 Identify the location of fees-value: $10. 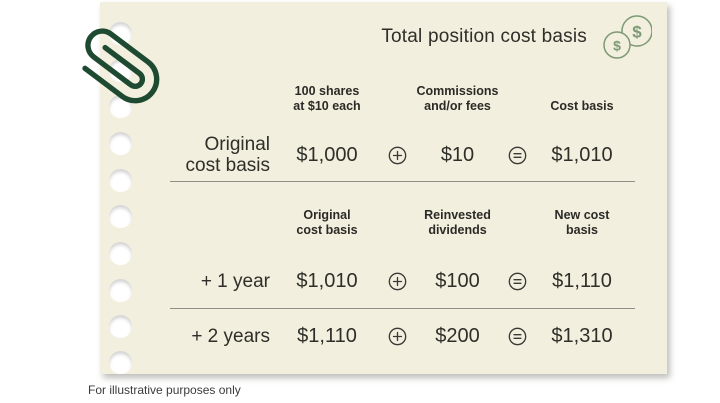
(457, 154).